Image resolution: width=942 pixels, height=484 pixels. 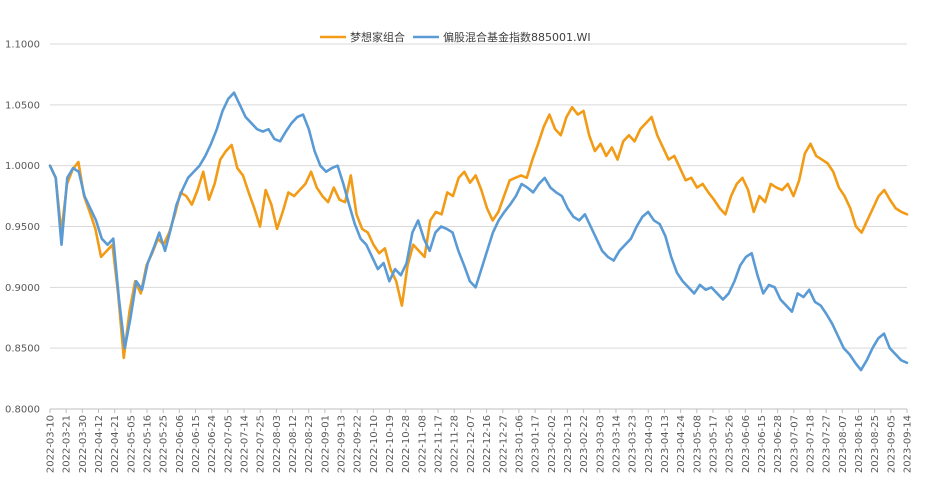 I want to click on x-tick-label: 2022-08-23, so click(x=309, y=444).